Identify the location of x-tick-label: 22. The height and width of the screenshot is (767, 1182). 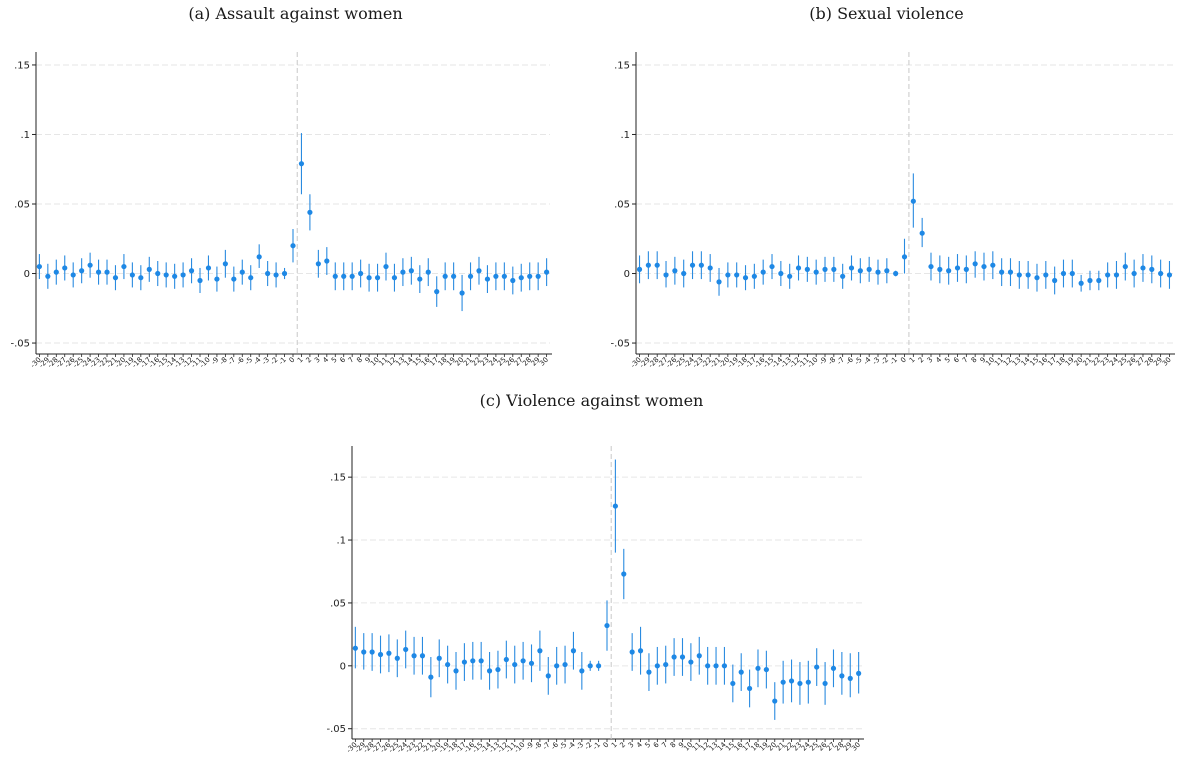
(789, 747).